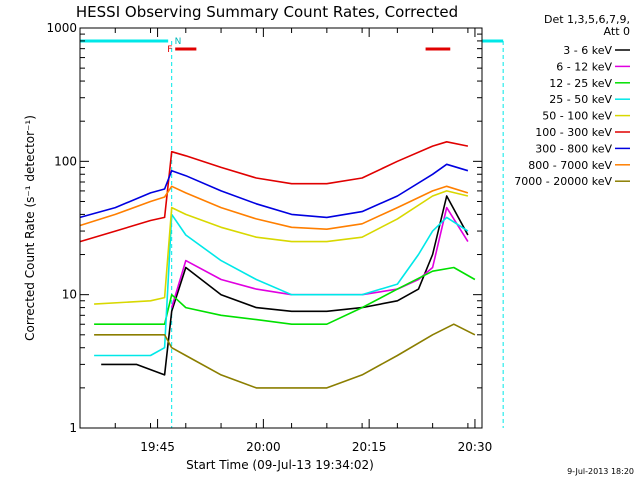 Image resolution: width=640 pixels, height=480 pixels. Describe the element at coordinates (65, 161) in the screenshot. I see `y-tick-label-2: 100` at that location.